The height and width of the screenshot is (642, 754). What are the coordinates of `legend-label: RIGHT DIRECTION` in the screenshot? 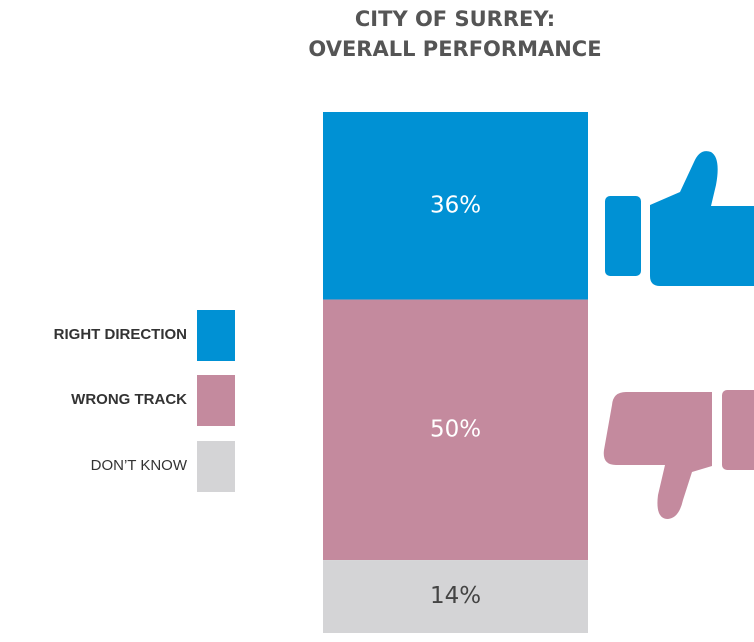 It's located at (120, 334).